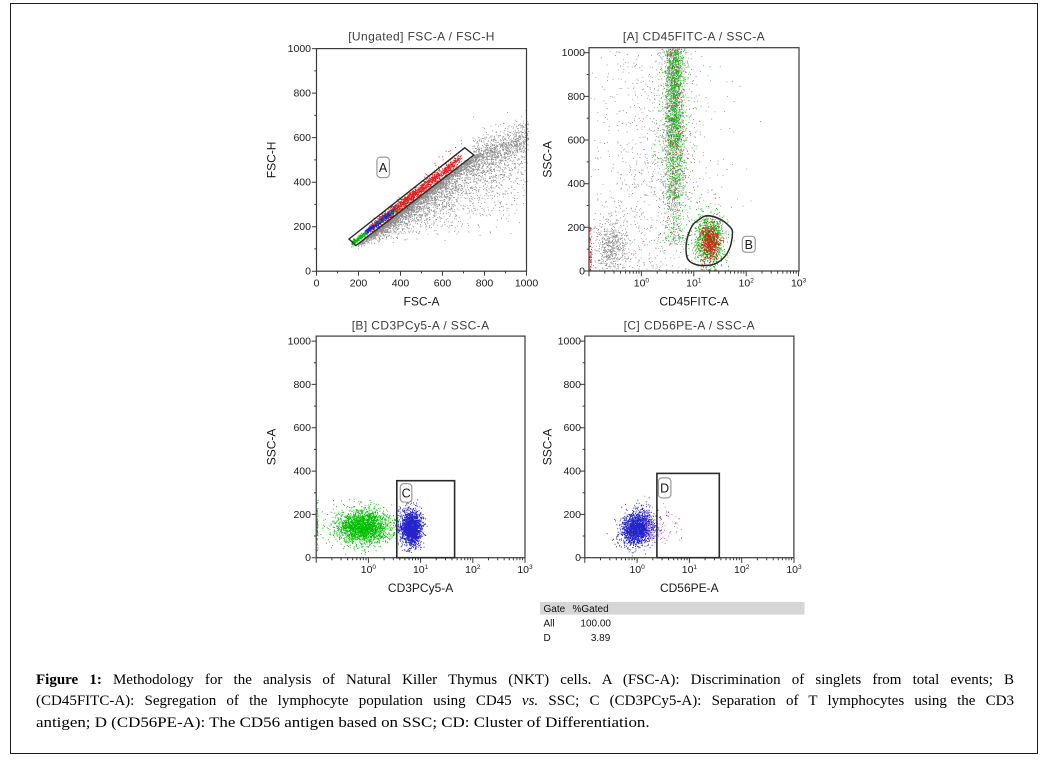 This screenshot has height=764, width=1051. Describe the element at coordinates (421, 37) in the screenshot. I see `svg-text: [Ungated] FSC-A / FSC-H` at that location.